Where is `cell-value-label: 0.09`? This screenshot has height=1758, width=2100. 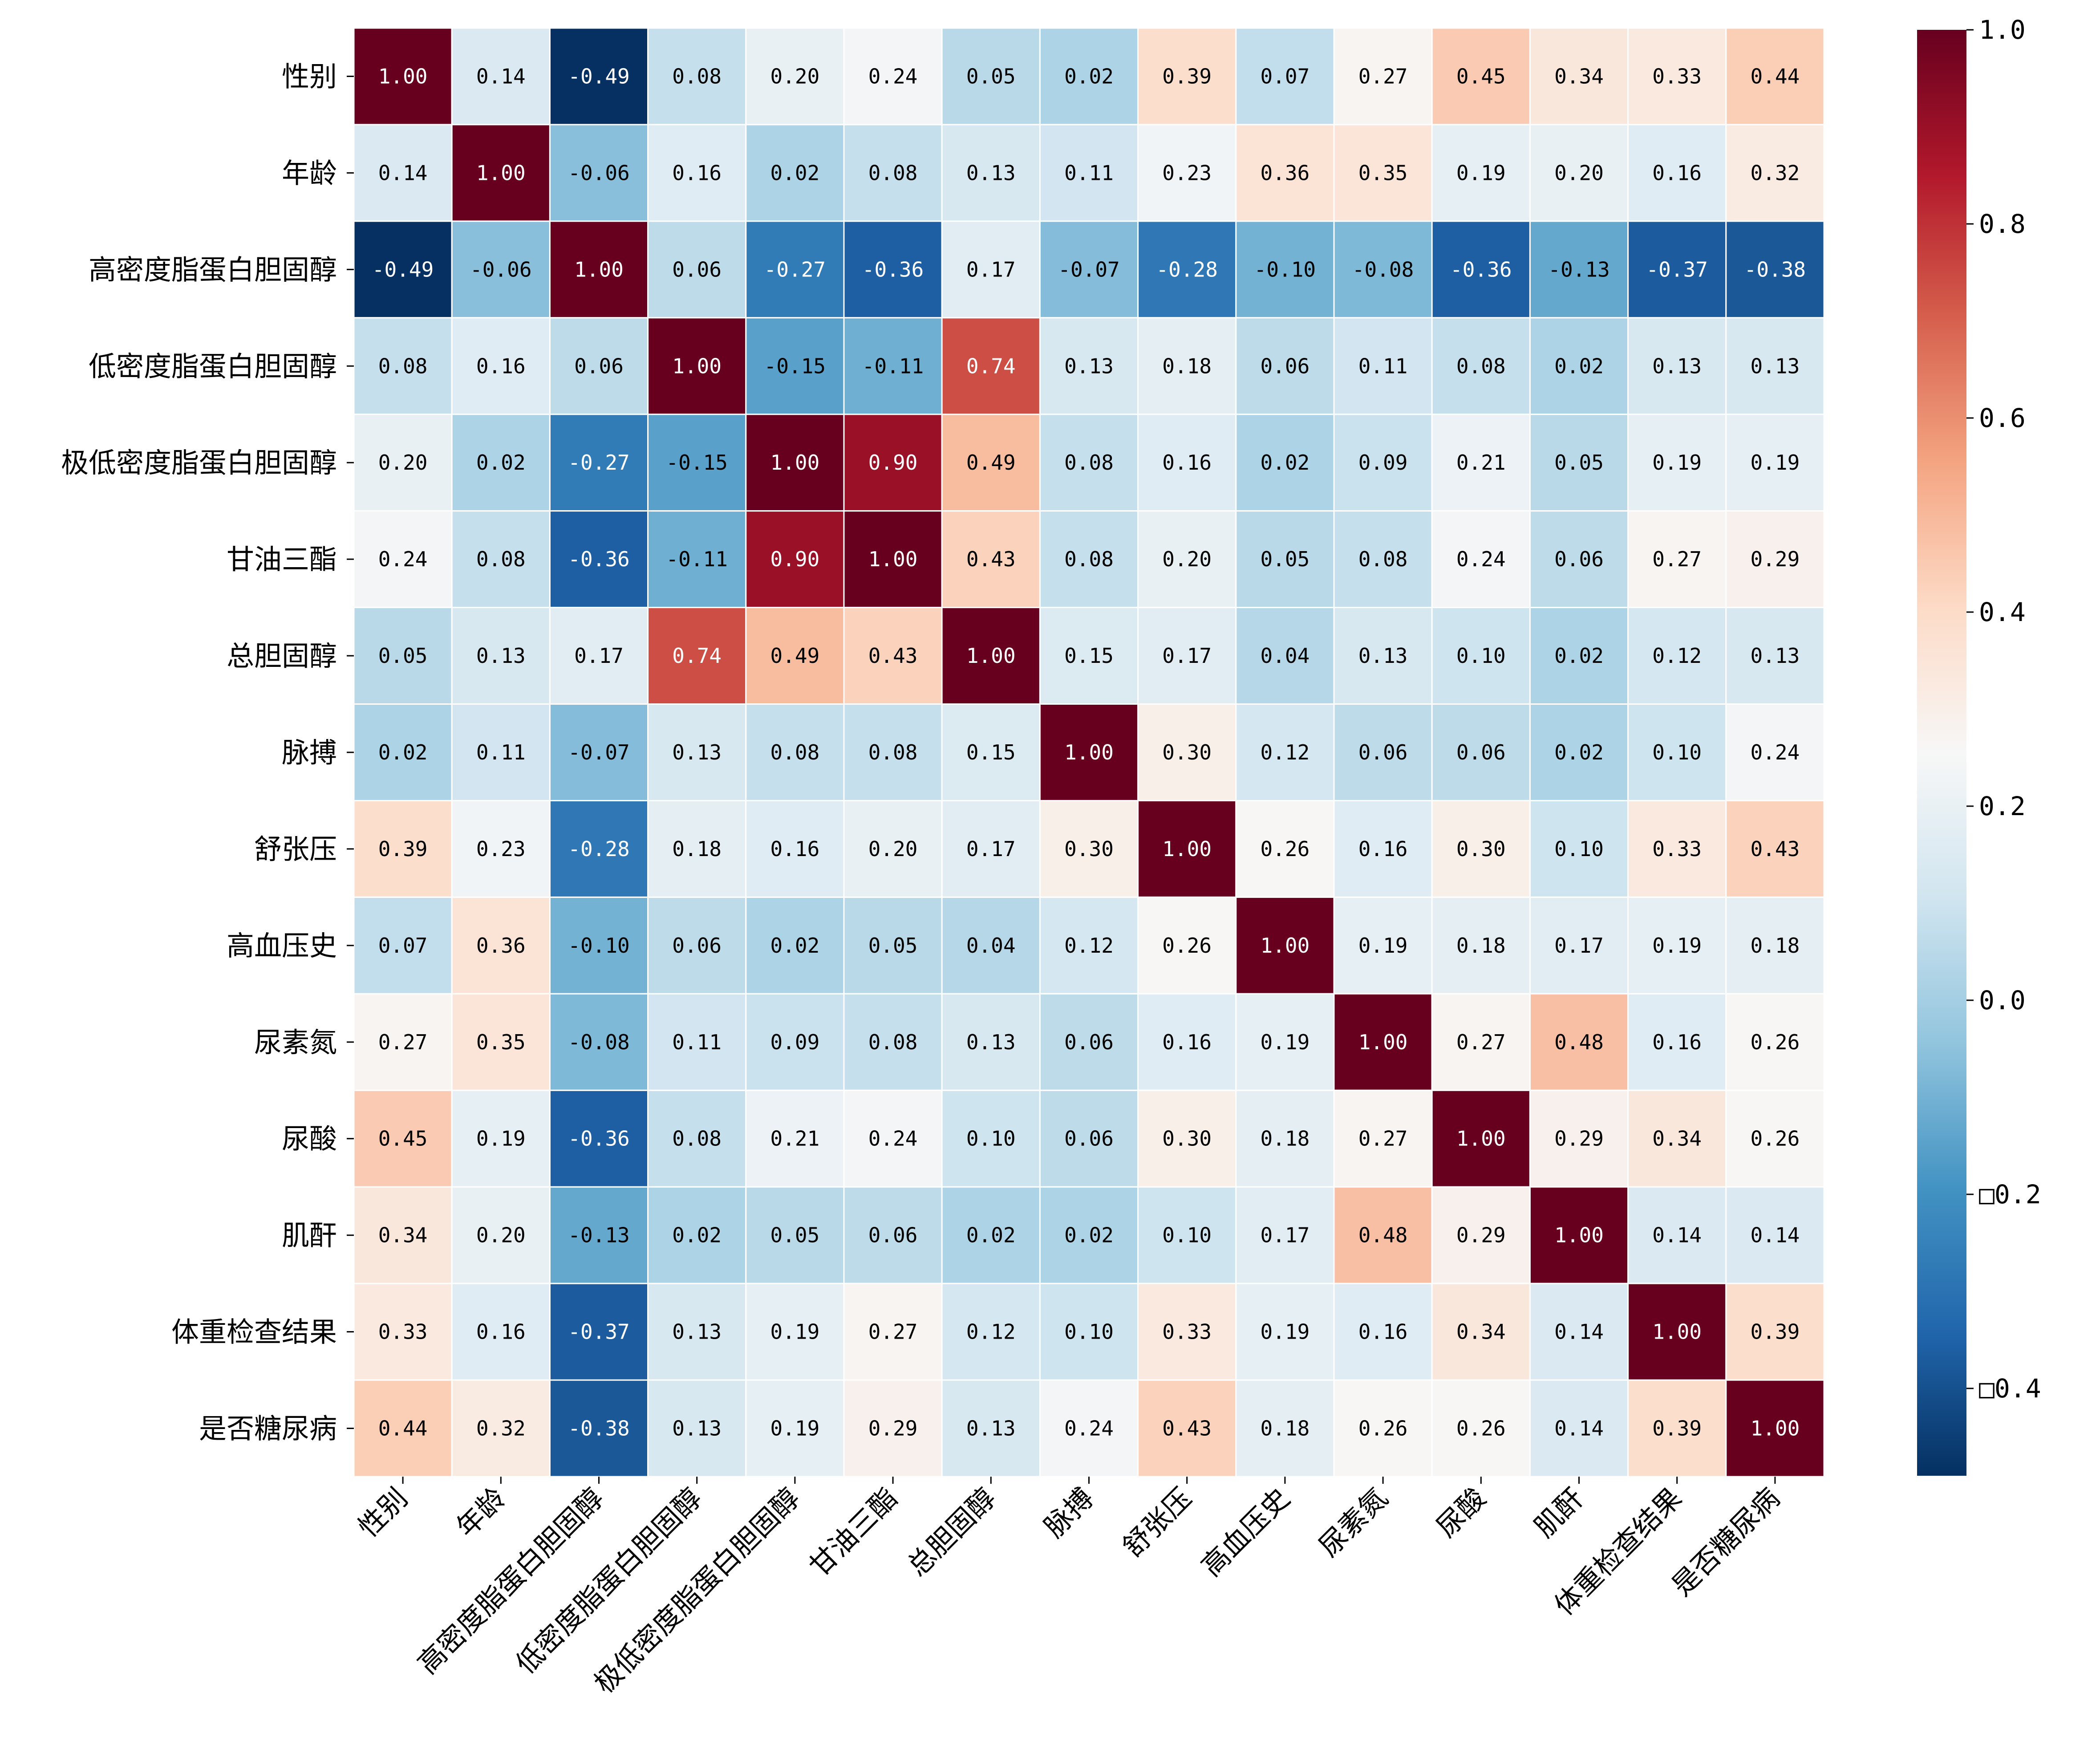 cell-value-label: 0.09 is located at coordinates (795, 1042).